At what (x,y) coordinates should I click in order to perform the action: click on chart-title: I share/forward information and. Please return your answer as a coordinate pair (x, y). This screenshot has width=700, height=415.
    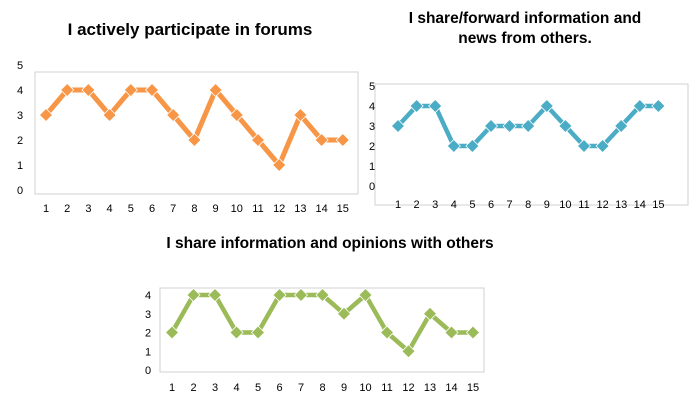
    Looking at the image, I should click on (525, 18).